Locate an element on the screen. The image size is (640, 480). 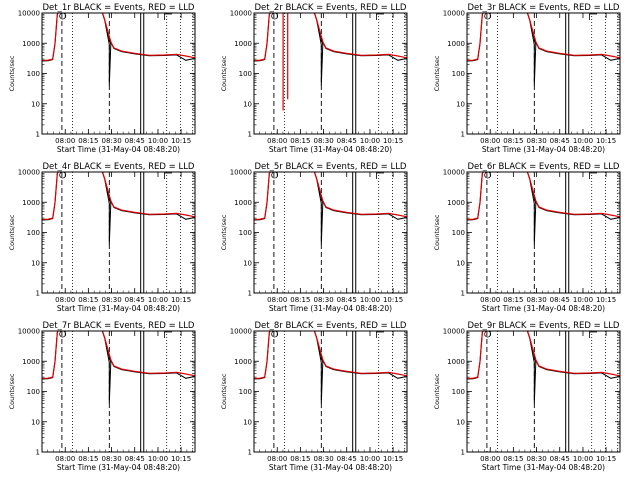
panel-title: Det_3r BLACK = Events, RED = LLD is located at coordinates (544, 8).